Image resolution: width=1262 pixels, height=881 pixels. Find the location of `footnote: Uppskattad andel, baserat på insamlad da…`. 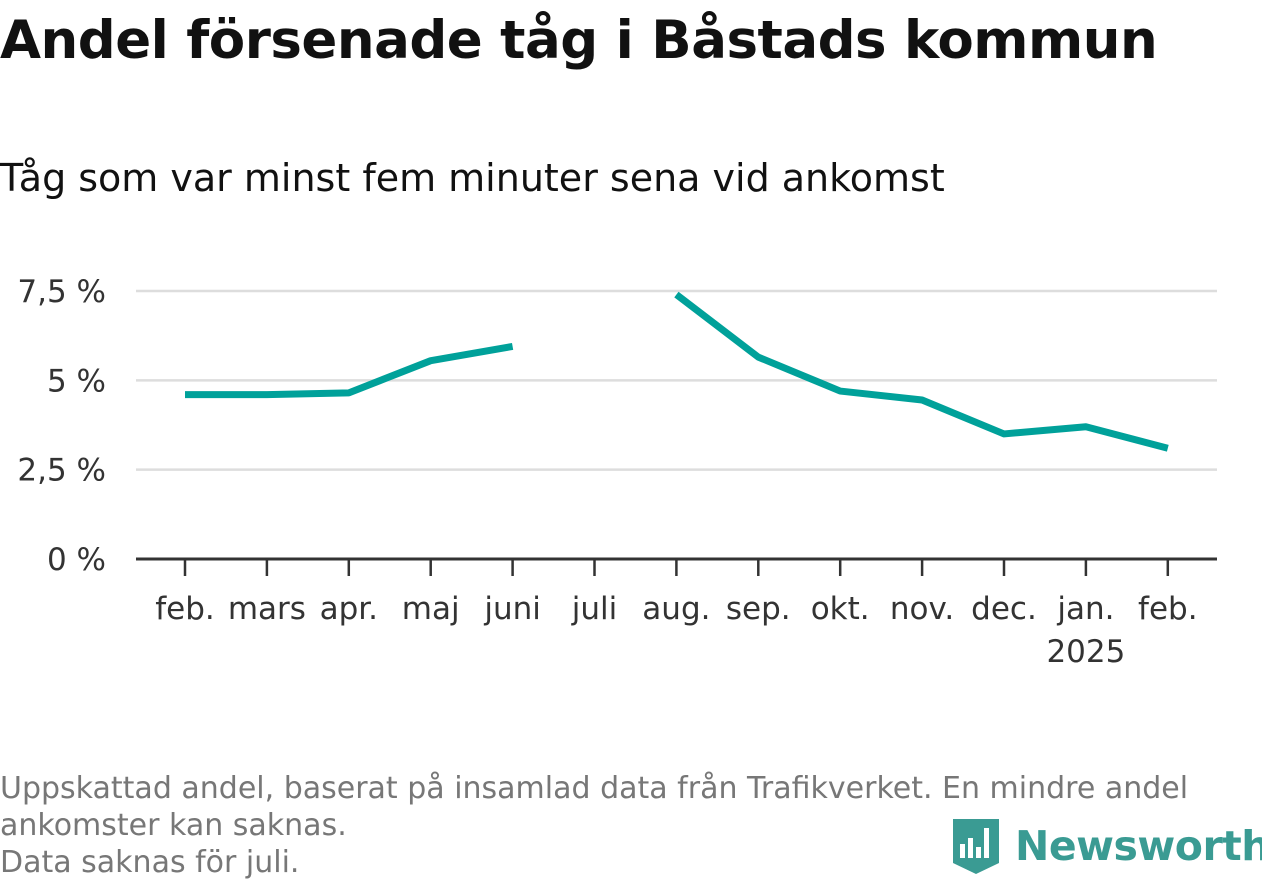

footnote: Uppskattad andel, baserat på insamlad da… is located at coordinates (625, 825).